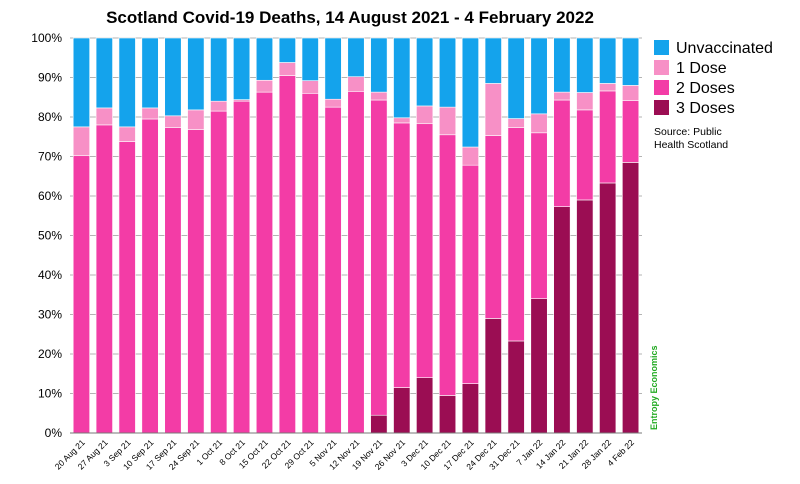 The height and width of the screenshot is (484, 800). What do you see at coordinates (50, 275) in the screenshot?
I see `y-tick-label: 40%` at bounding box center [50, 275].